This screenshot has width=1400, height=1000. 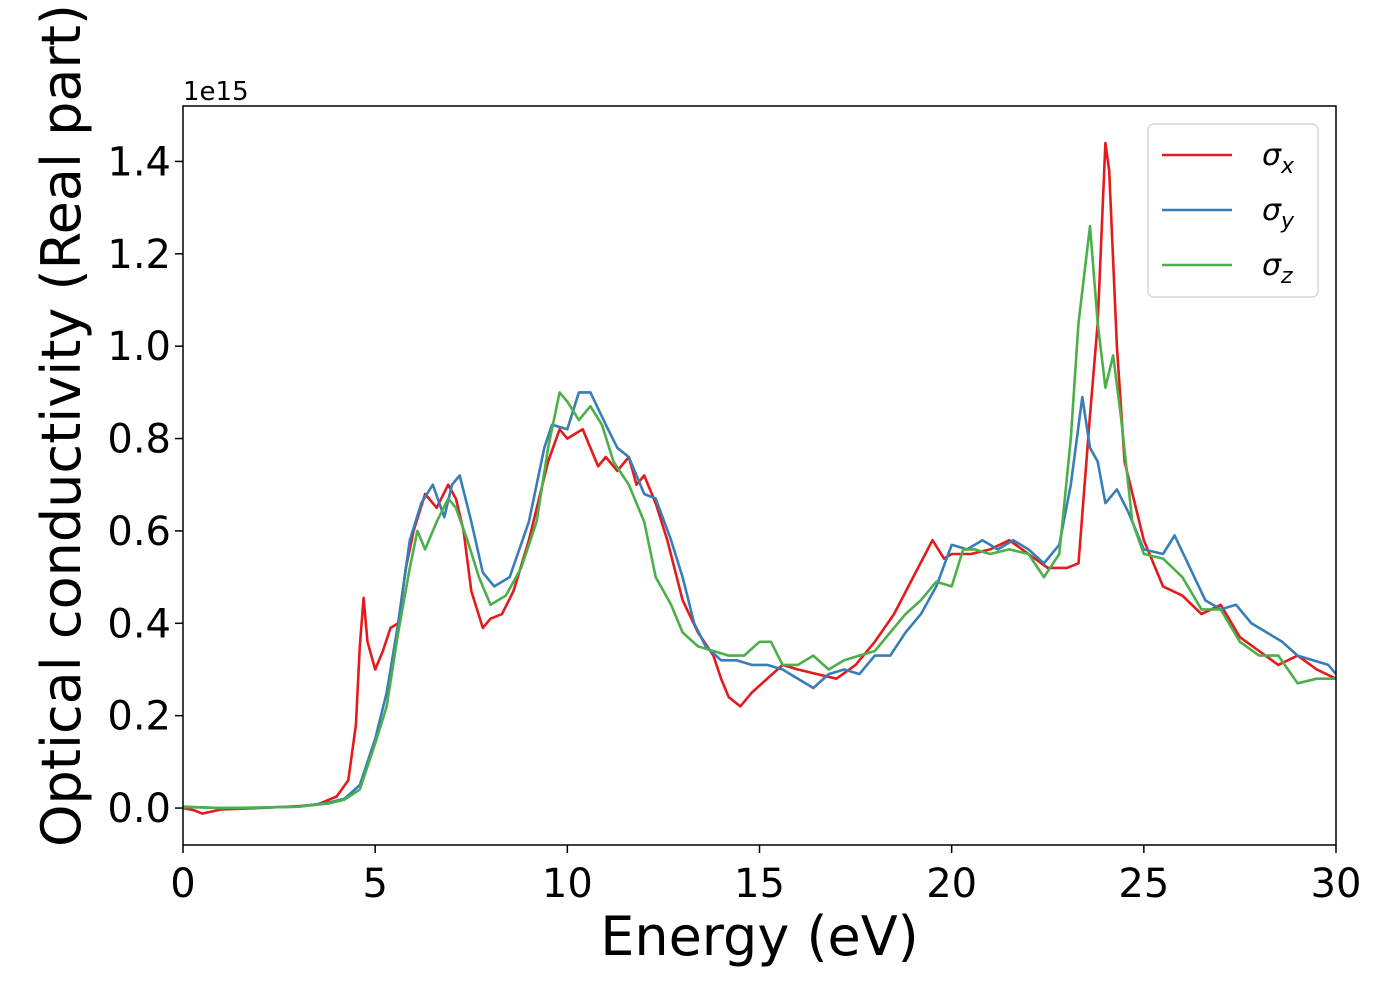 What do you see at coordinates (139, 162) in the screenshot?
I see `y-tick-label: 1.4` at bounding box center [139, 162].